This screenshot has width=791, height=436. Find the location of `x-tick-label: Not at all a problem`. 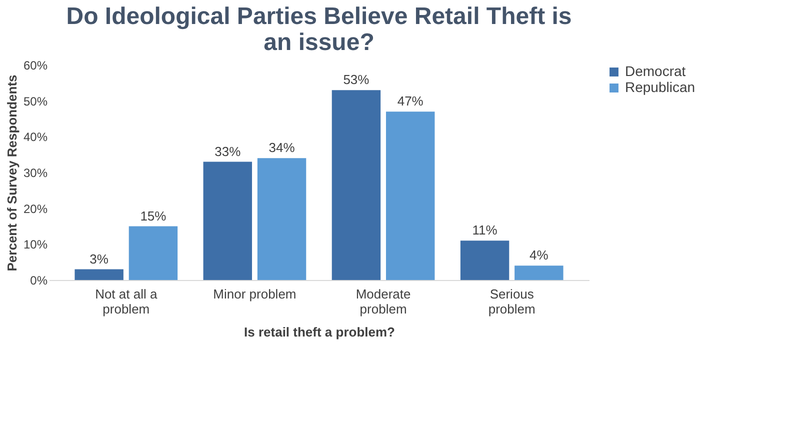

x-tick-label: Not at all a problem is located at coordinates (126, 301).